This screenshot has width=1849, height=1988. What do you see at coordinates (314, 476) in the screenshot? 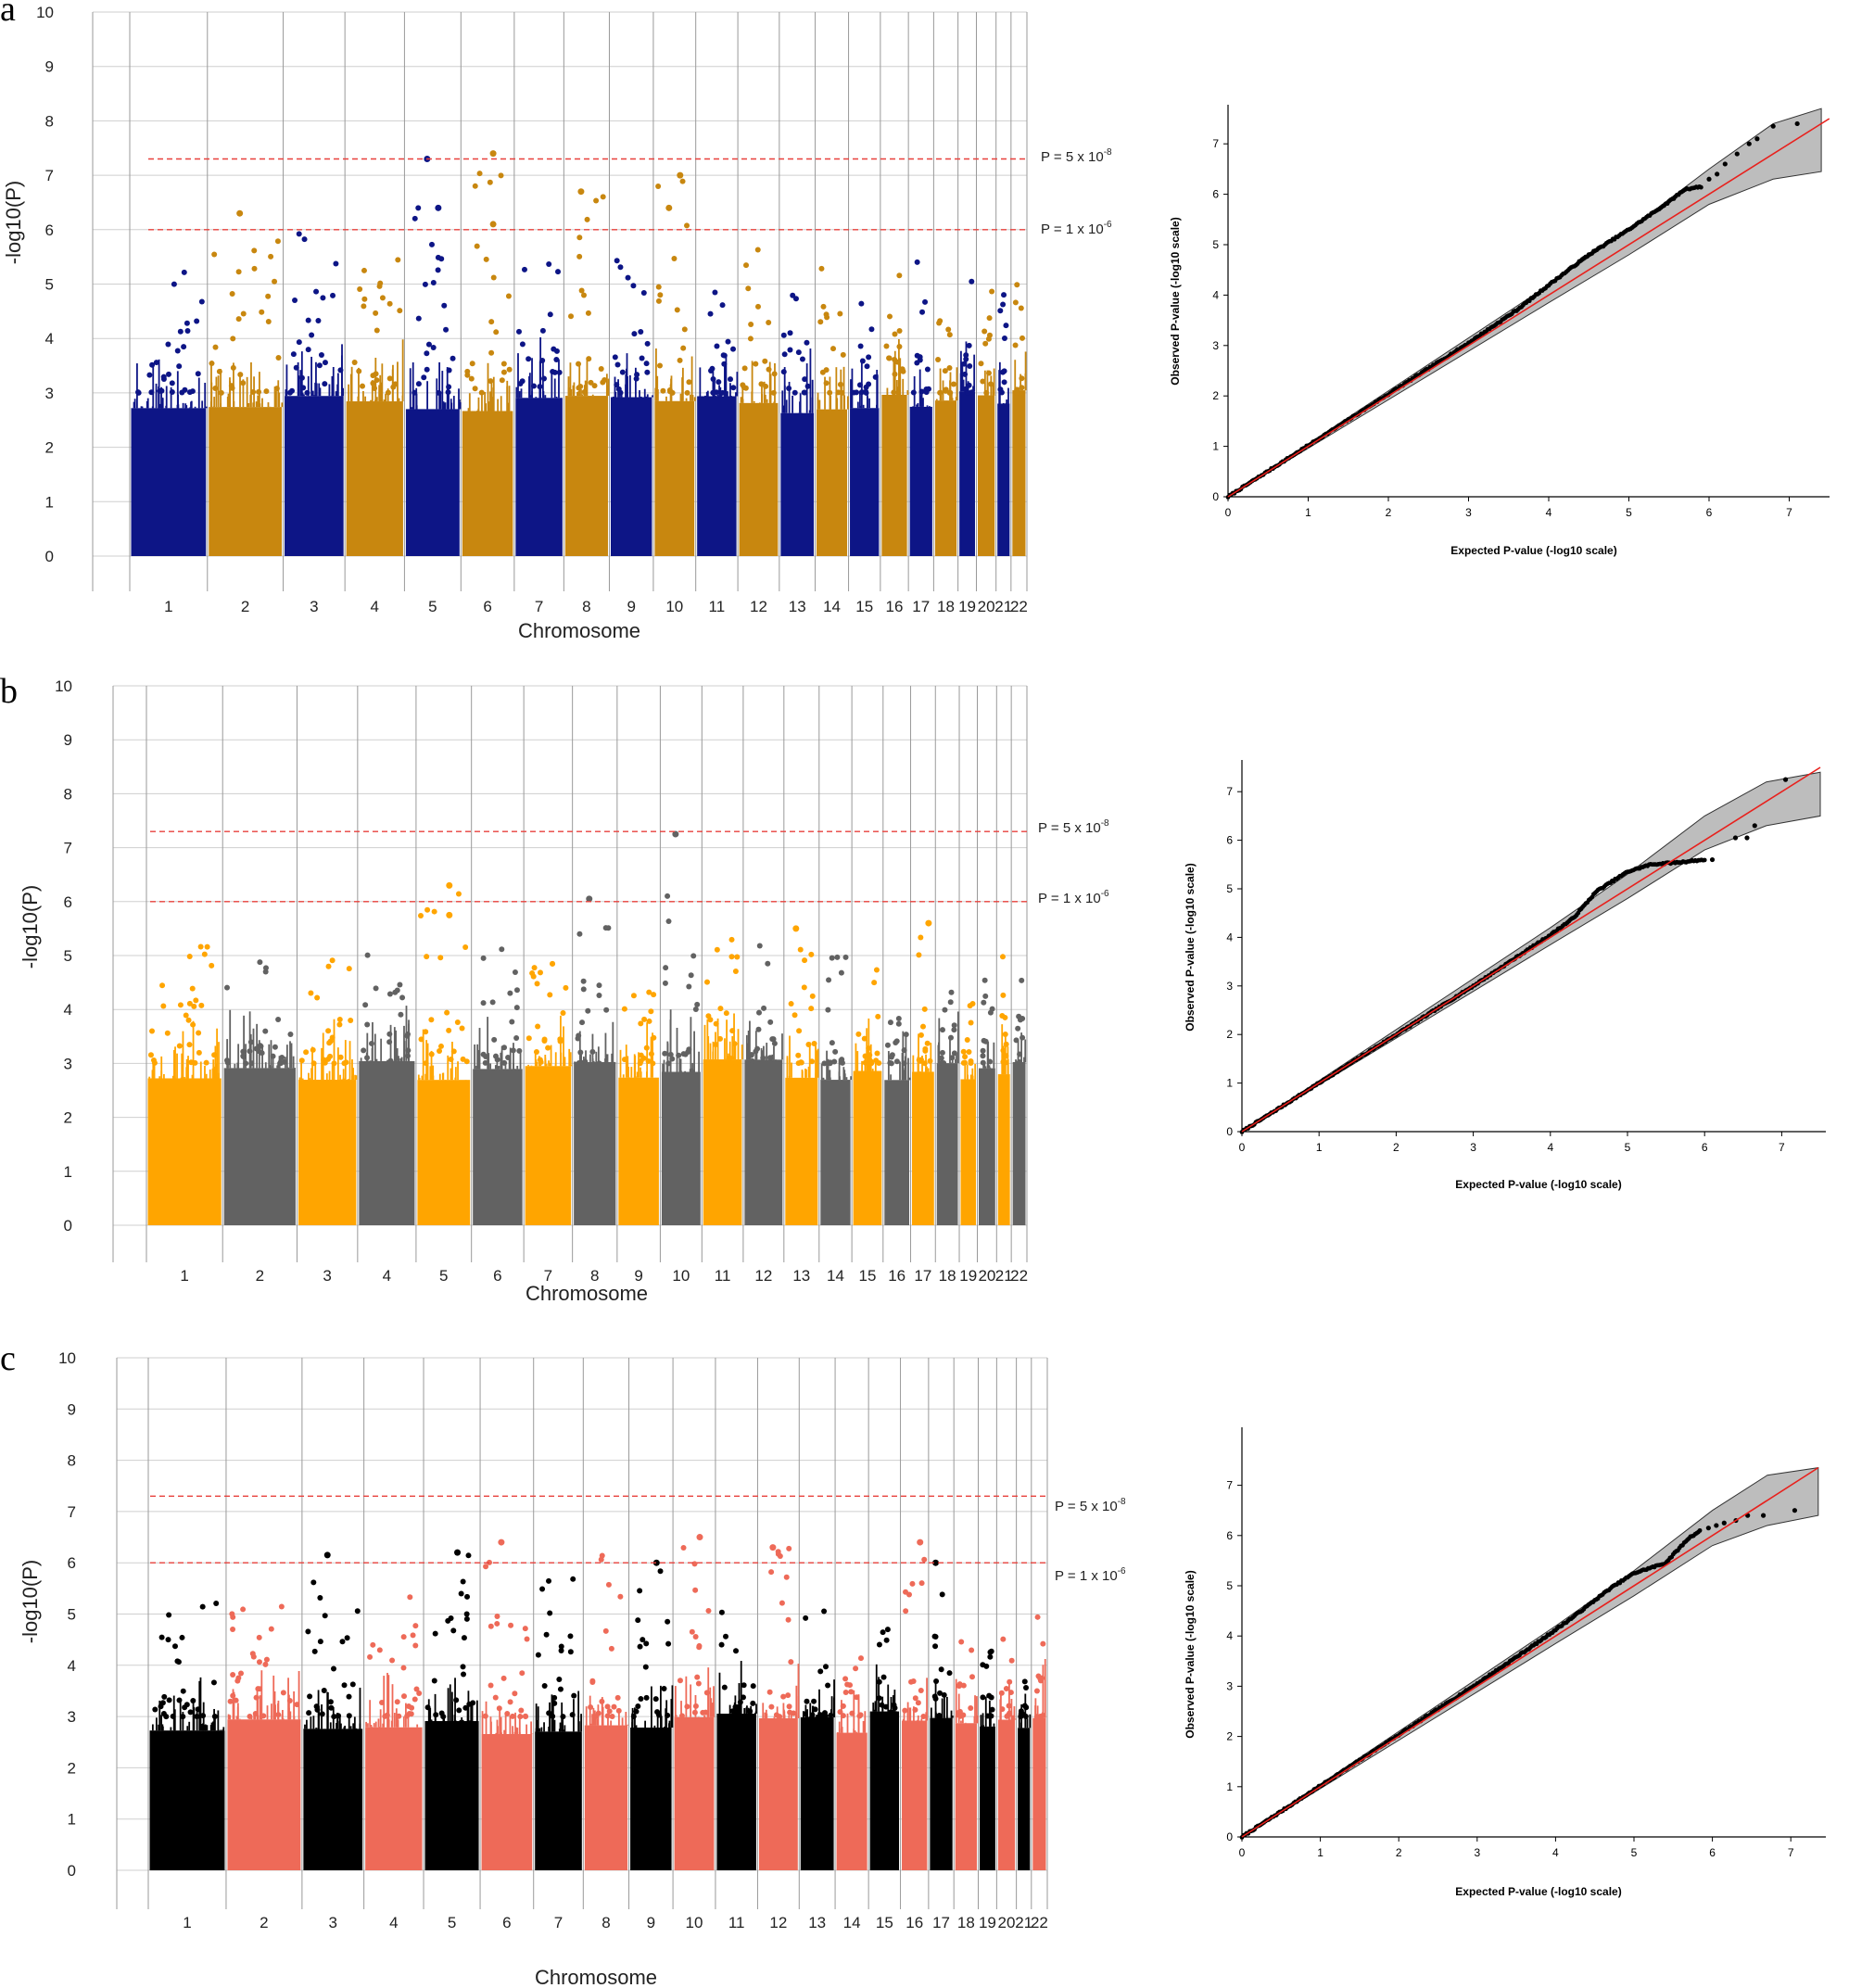
I see `dense-band-chr3` at bounding box center [314, 476].